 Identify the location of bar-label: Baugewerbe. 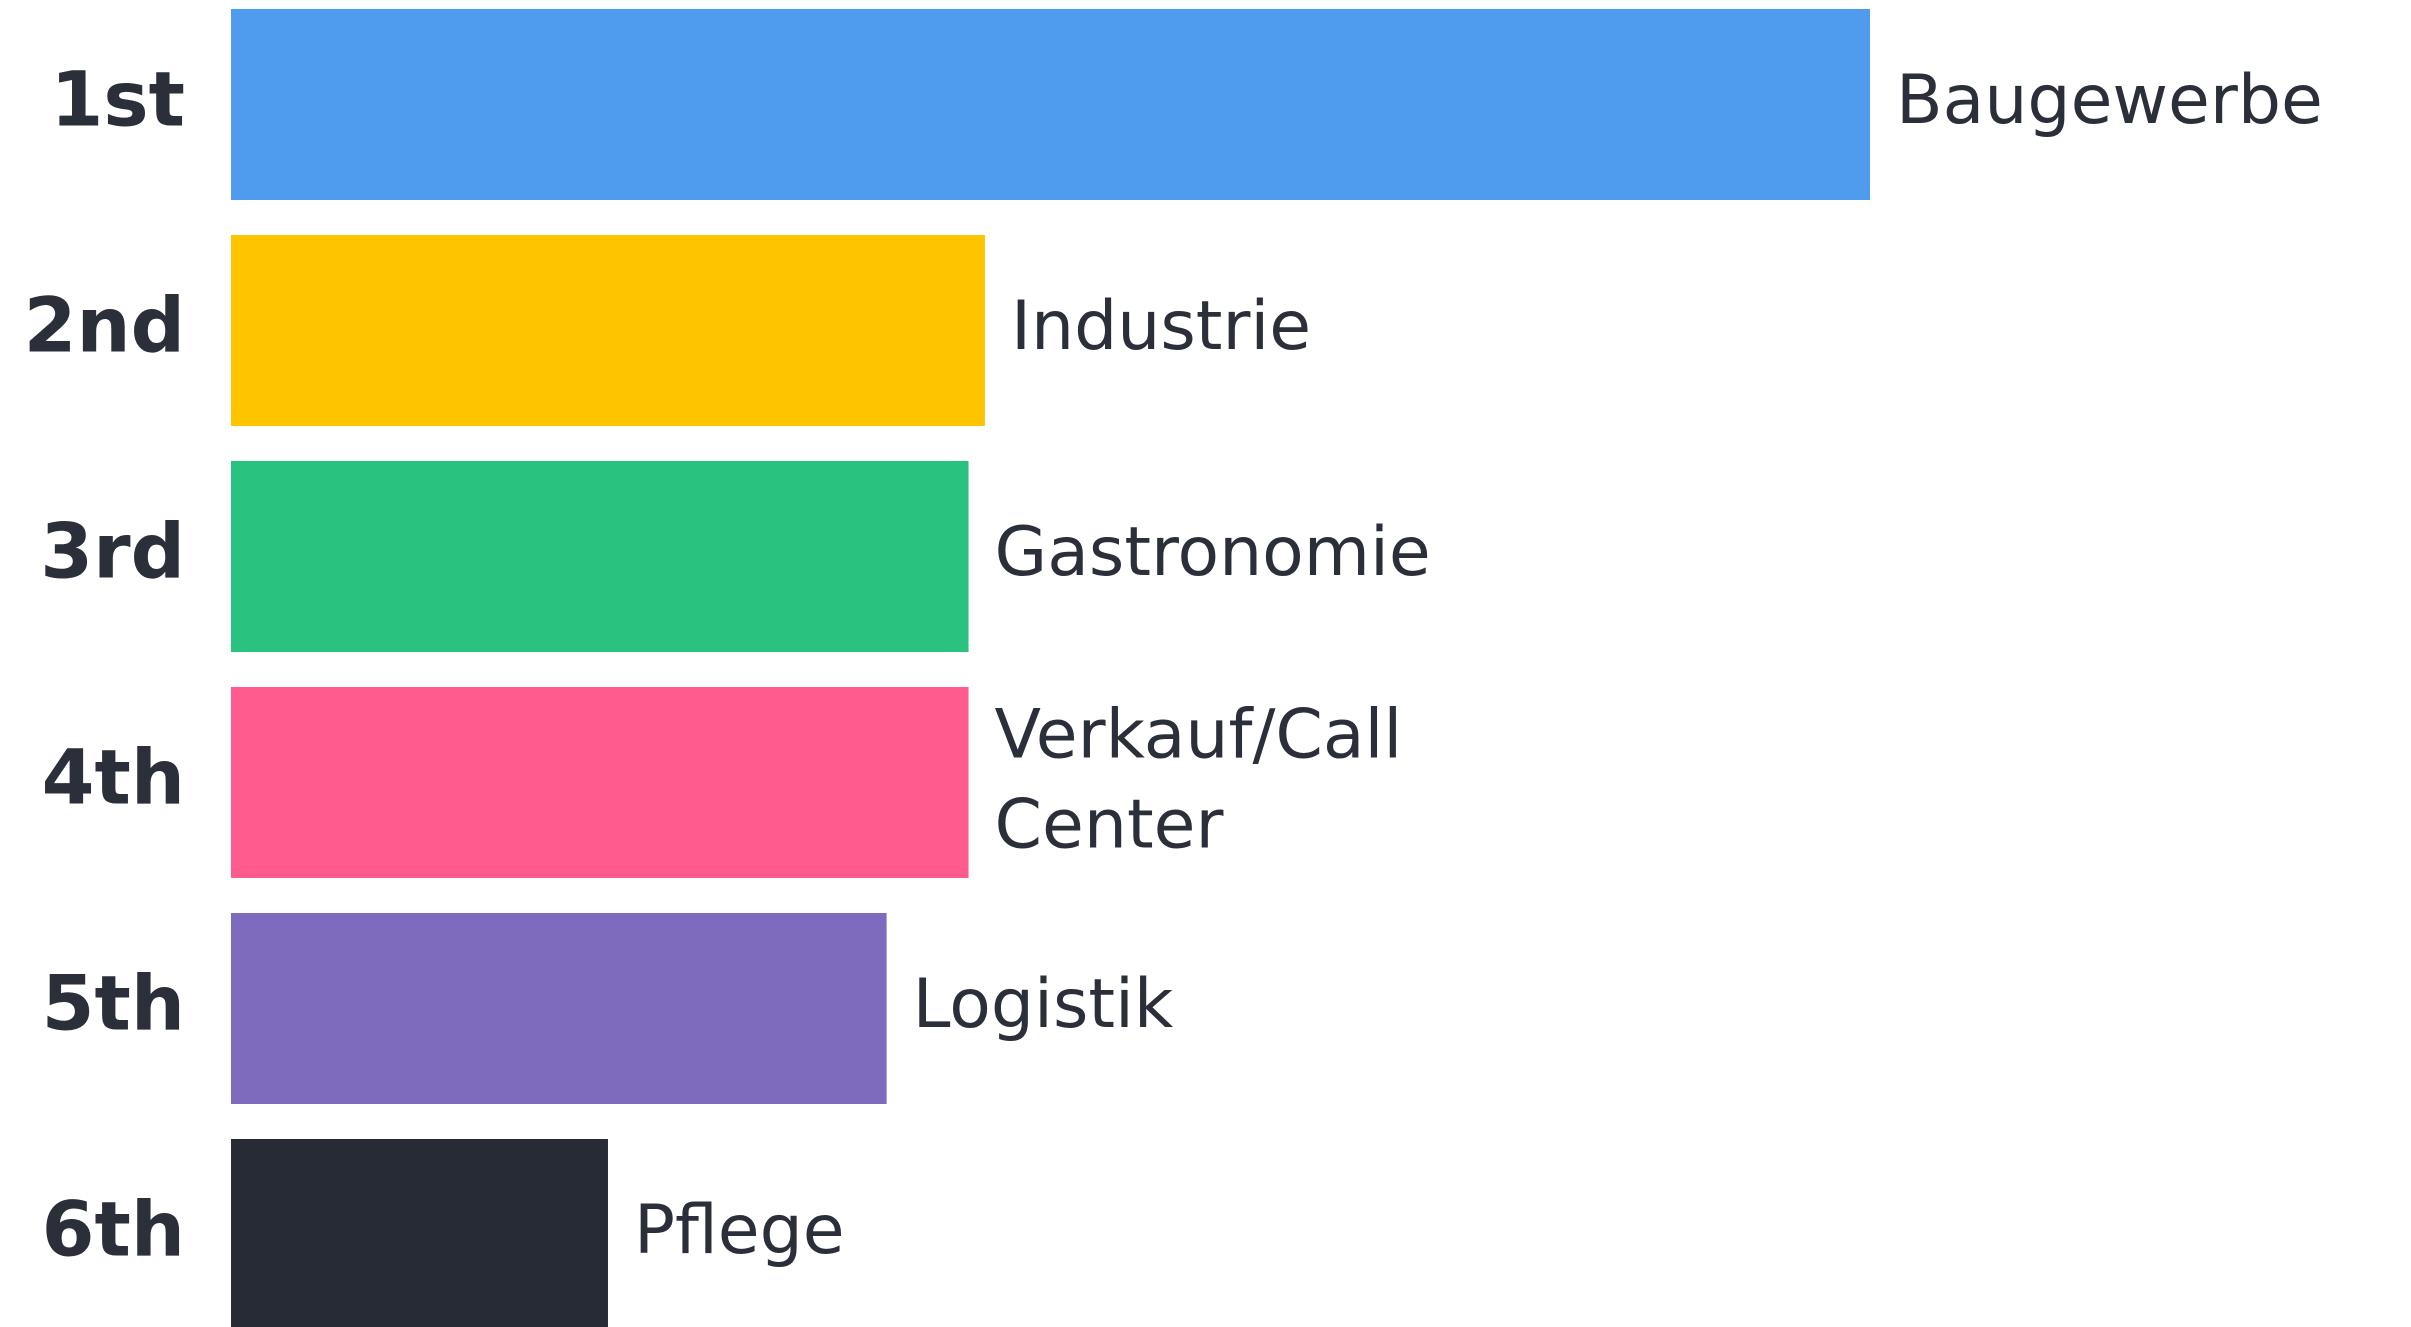
(2109, 100).